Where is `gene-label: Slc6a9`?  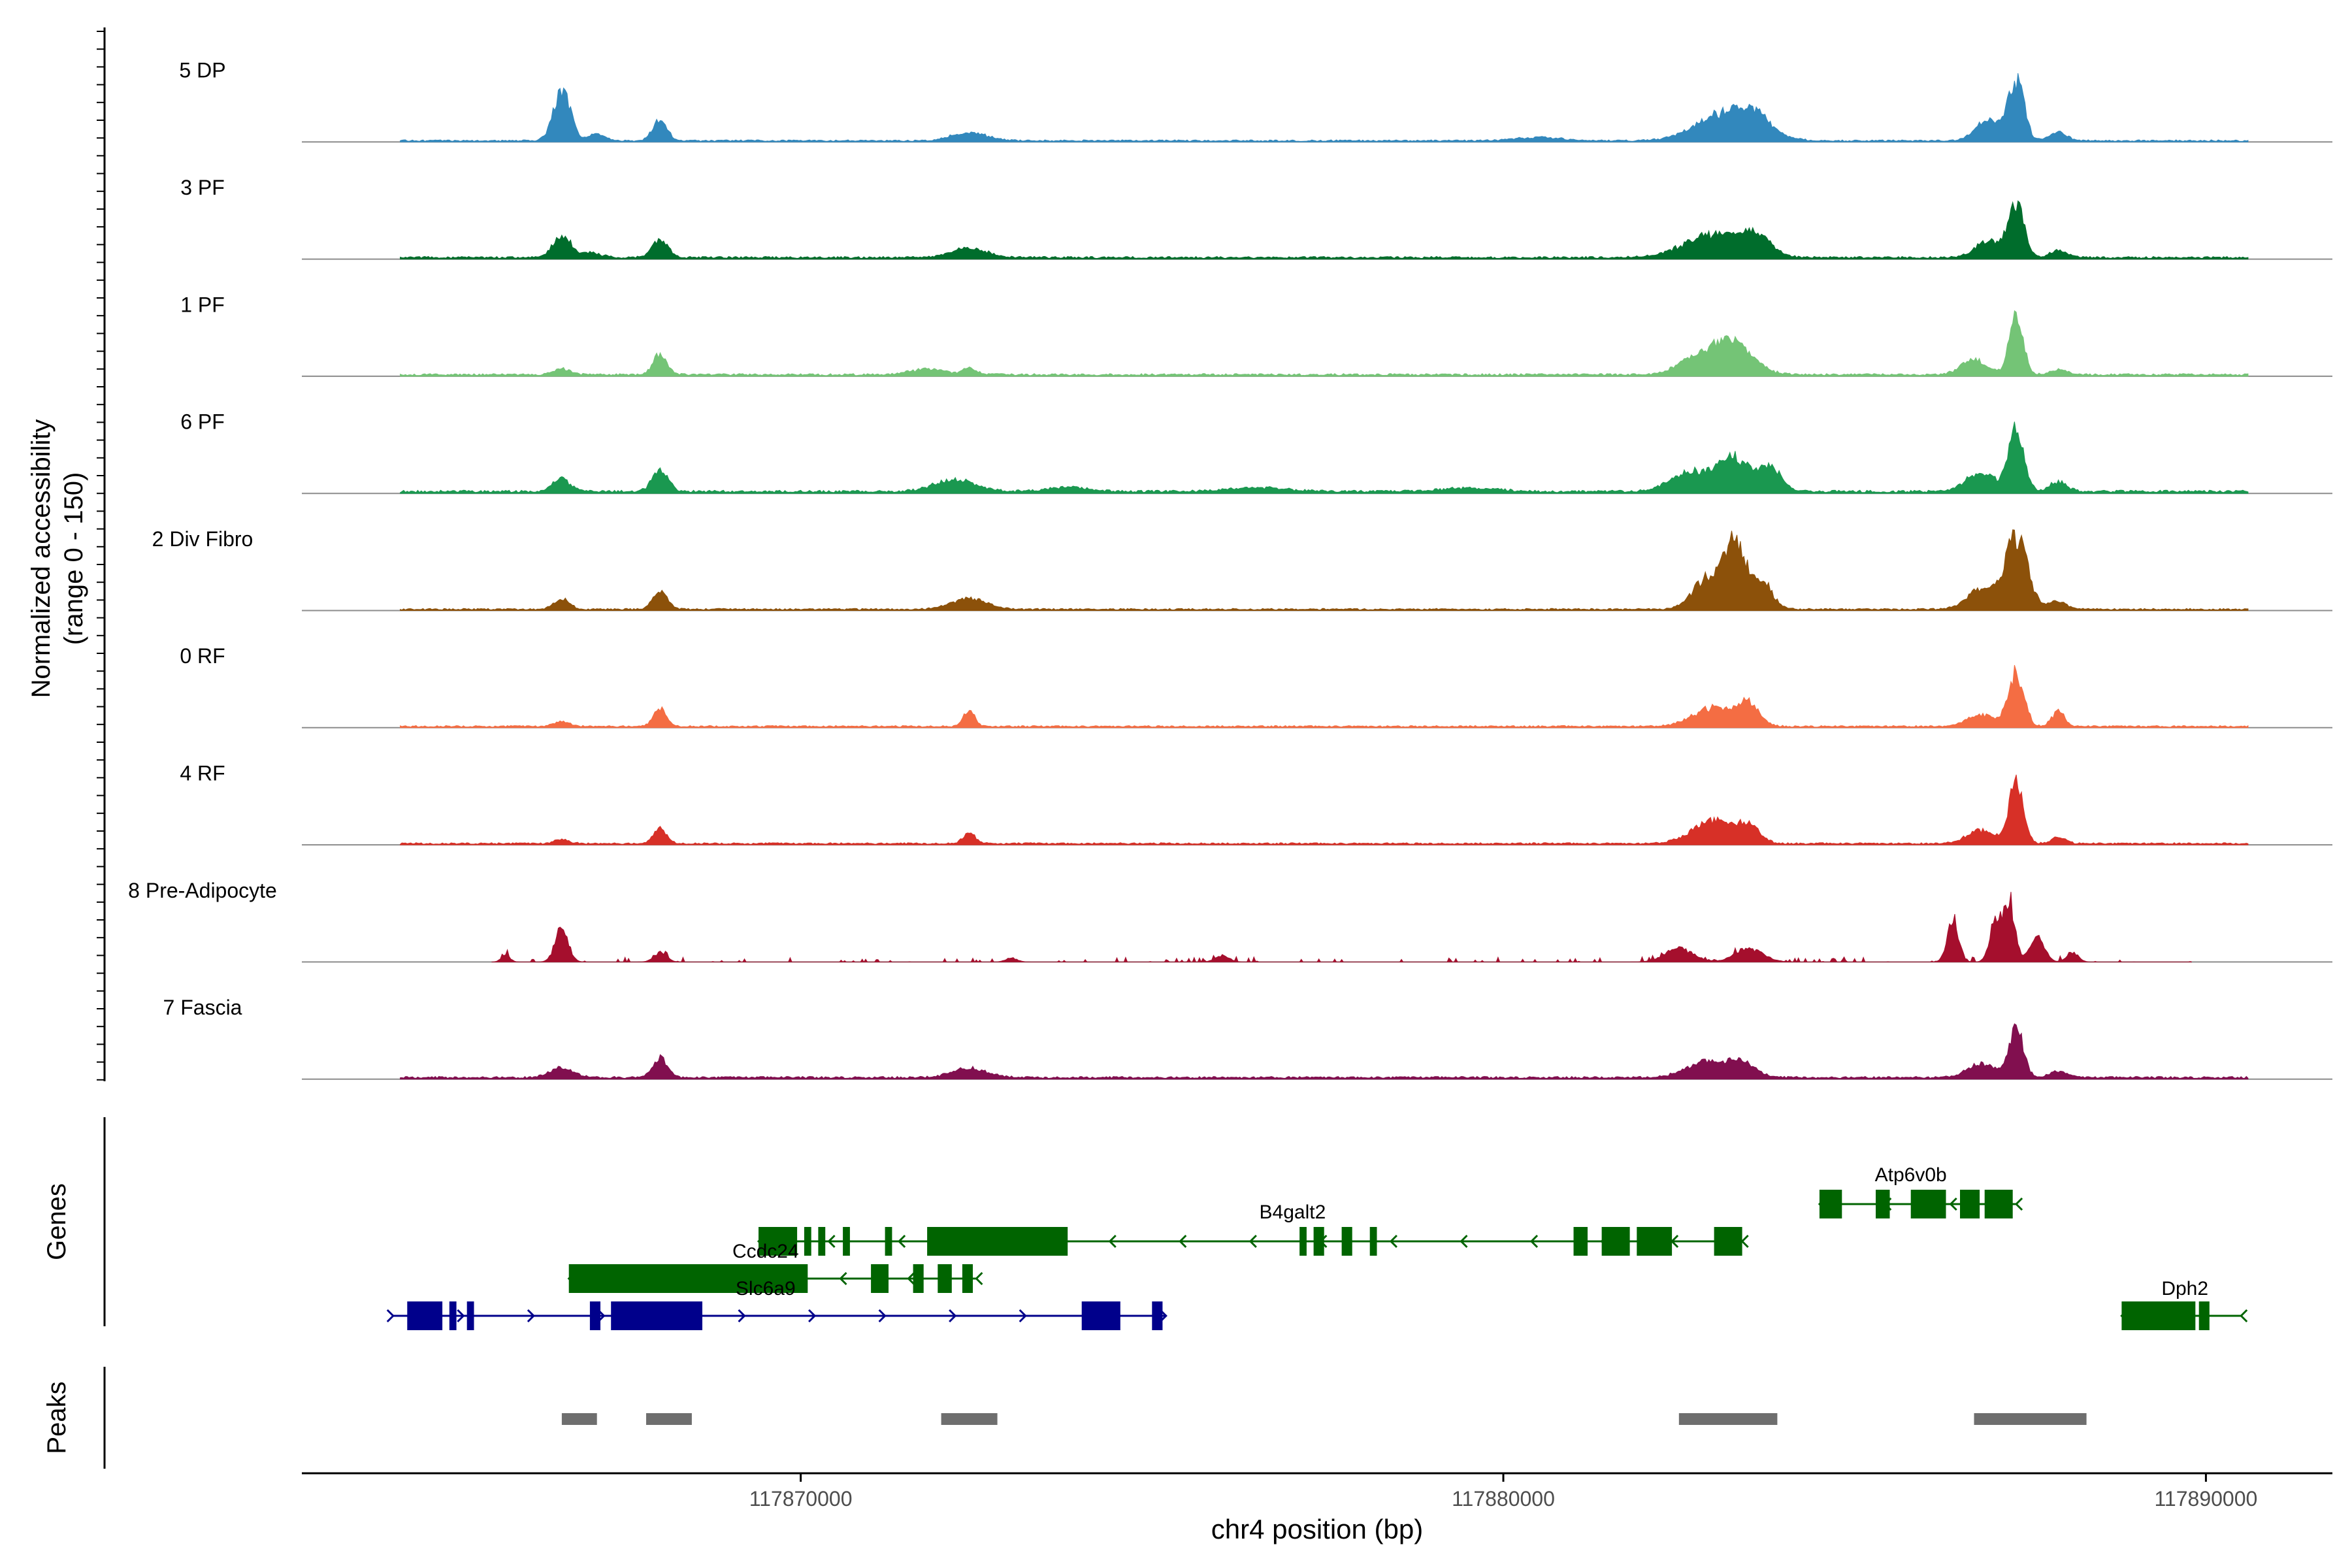 gene-label: Slc6a9 is located at coordinates (766, 1288).